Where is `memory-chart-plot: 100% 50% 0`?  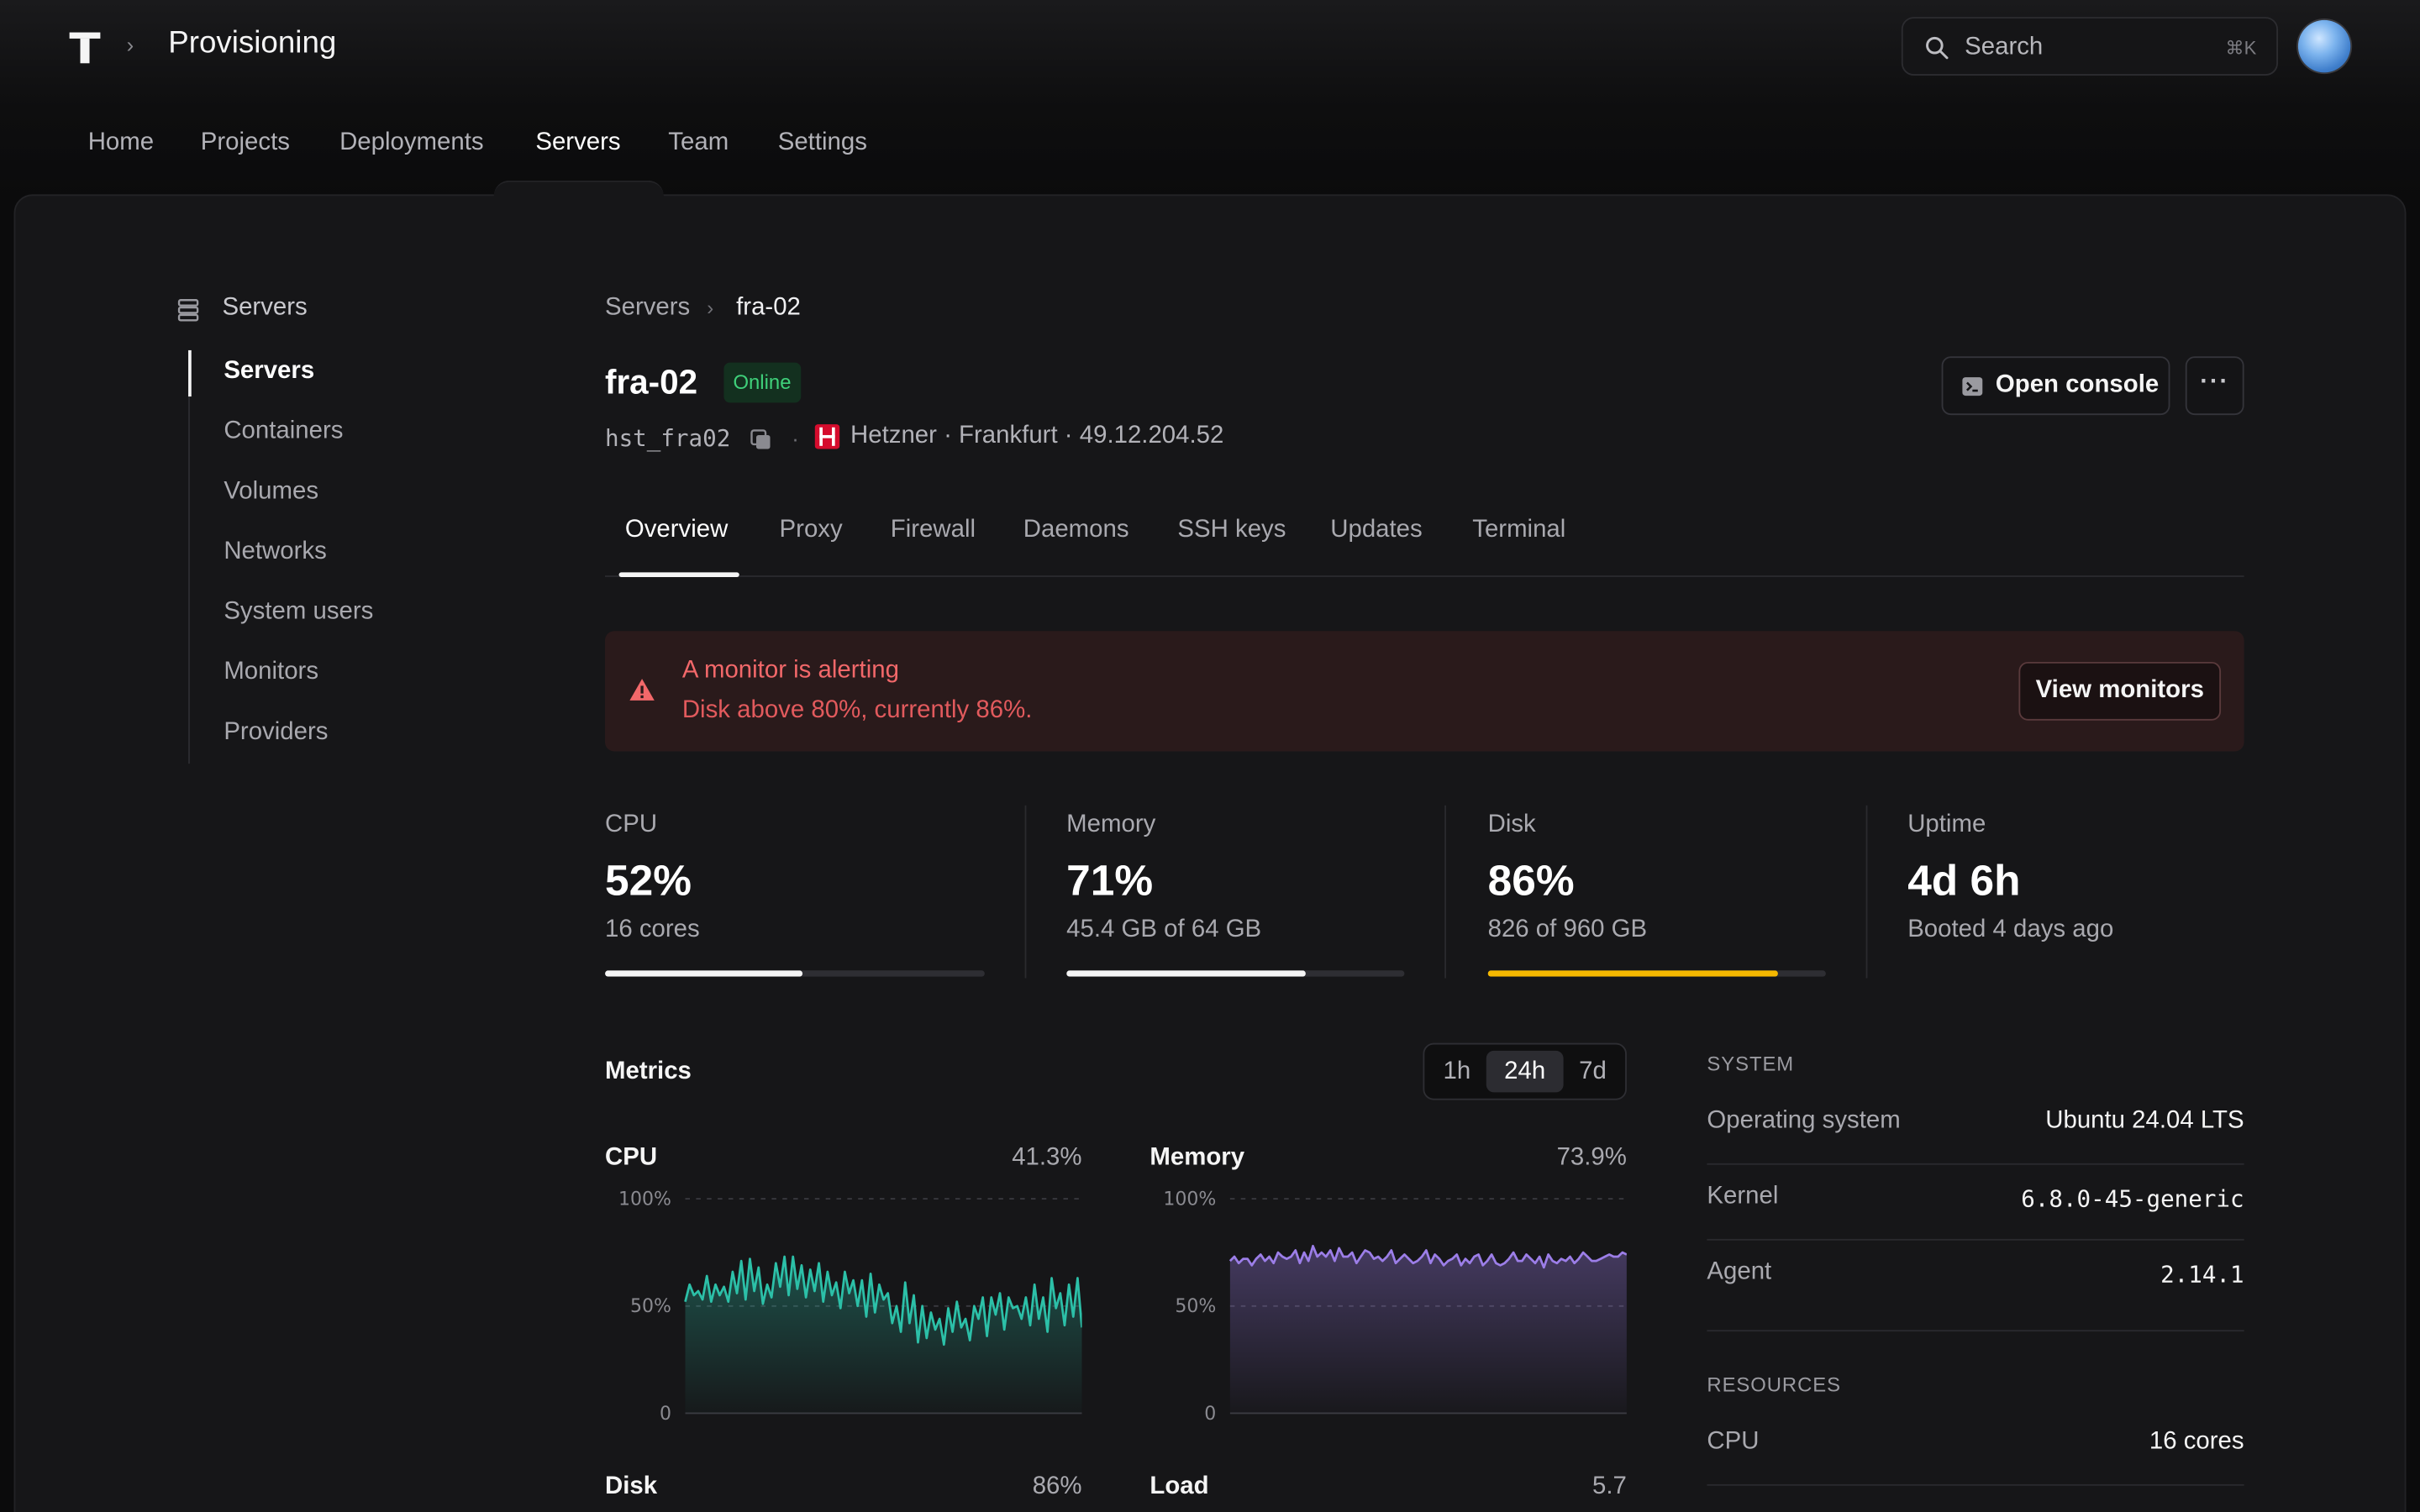 memory-chart-plot: 100% 50% 0 is located at coordinates (1395, 1307).